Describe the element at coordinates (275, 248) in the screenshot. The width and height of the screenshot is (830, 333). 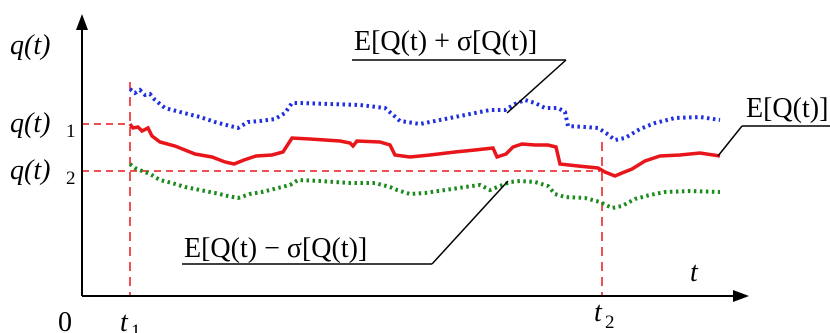
I see `lower-curve-label: E[Q(t) − σ[Q(t)]` at that location.